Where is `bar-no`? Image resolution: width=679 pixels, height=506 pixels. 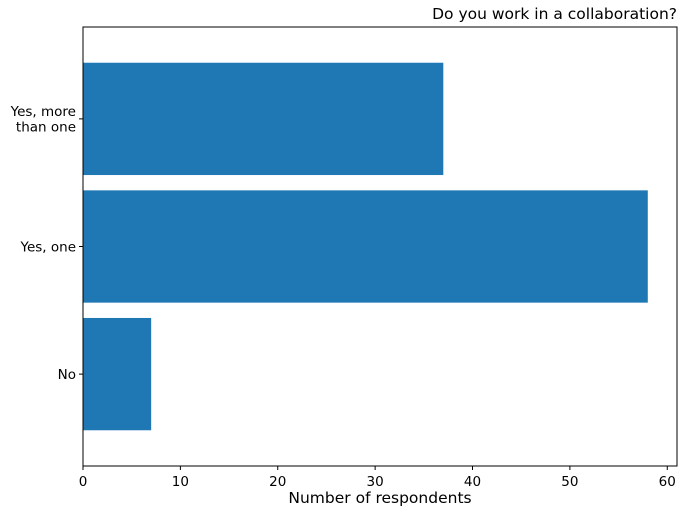 bar-no is located at coordinates (117, 374).